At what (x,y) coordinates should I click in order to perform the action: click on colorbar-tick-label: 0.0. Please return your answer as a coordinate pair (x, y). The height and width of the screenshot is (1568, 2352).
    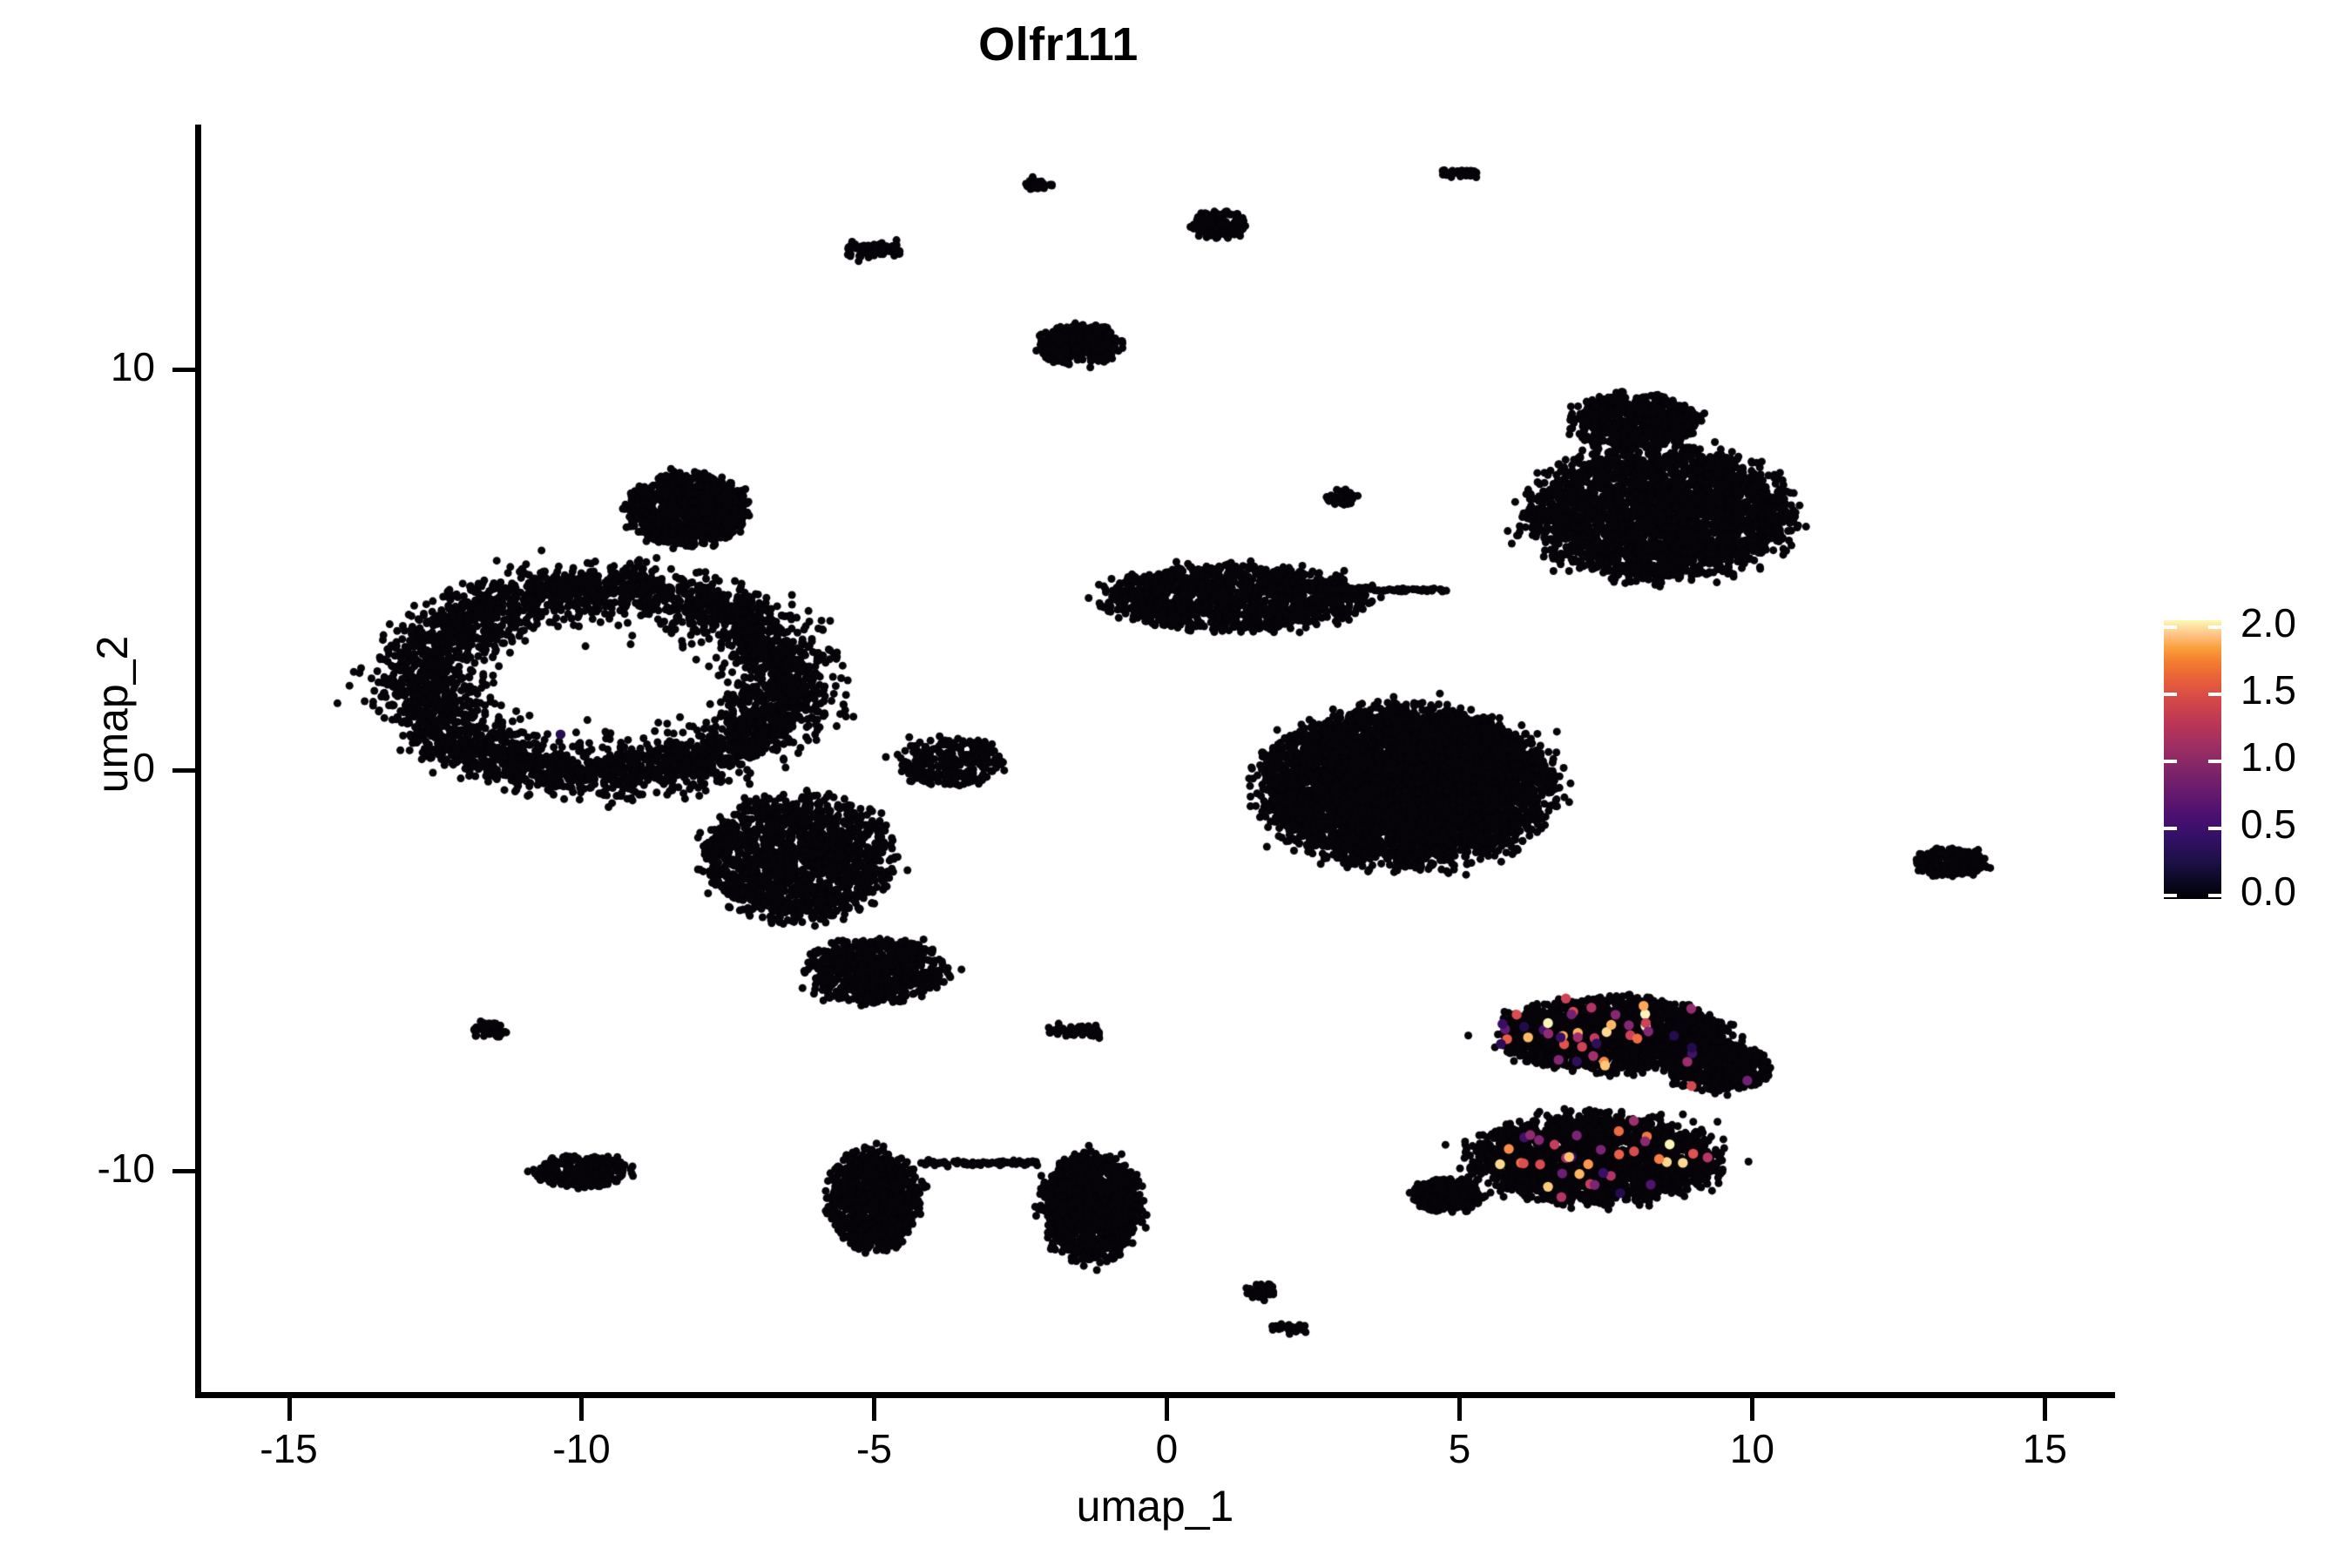
    Looking at the image, I should click on (2268, 891).